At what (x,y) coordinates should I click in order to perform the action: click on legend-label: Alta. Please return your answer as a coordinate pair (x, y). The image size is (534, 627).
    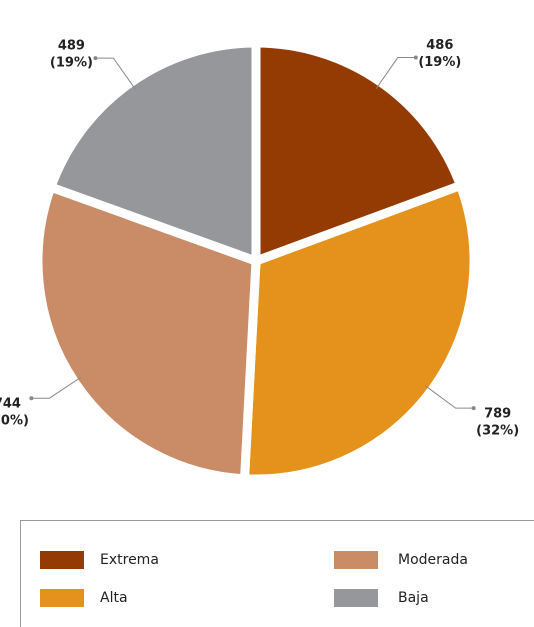
    Looking at the image, I should click on (114, 598).